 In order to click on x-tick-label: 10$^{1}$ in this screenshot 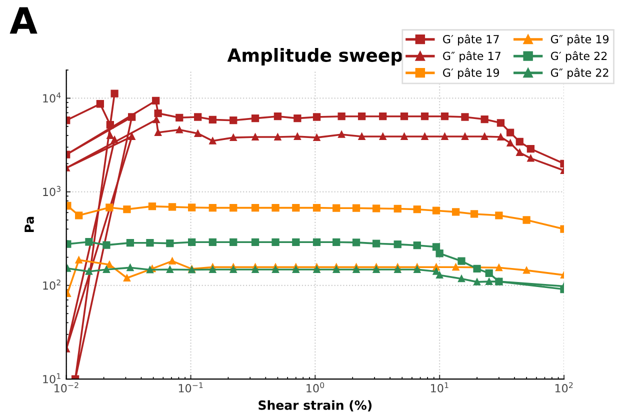, I will do `click(439, 387)`.